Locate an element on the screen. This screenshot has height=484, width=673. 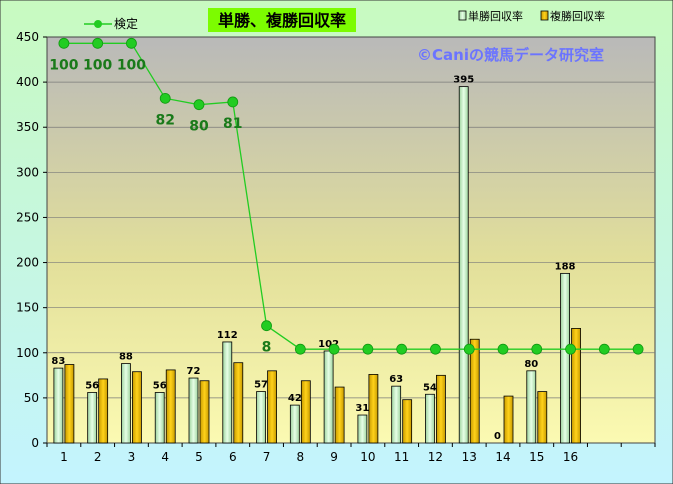
y-tick-label: 450 is located at coordinates (27, 37).